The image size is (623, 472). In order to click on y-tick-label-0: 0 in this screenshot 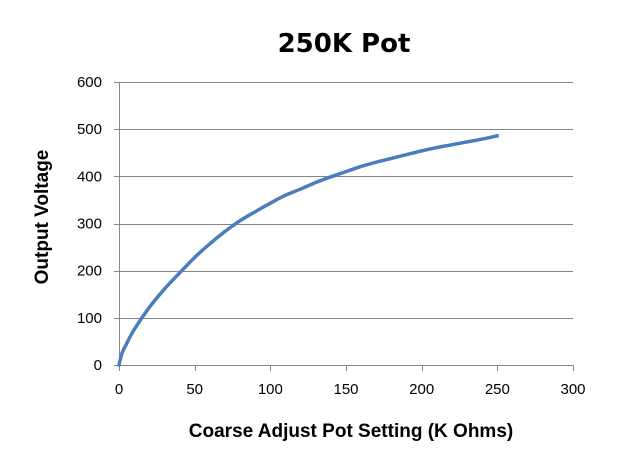, I will do `click(98, 365)`.